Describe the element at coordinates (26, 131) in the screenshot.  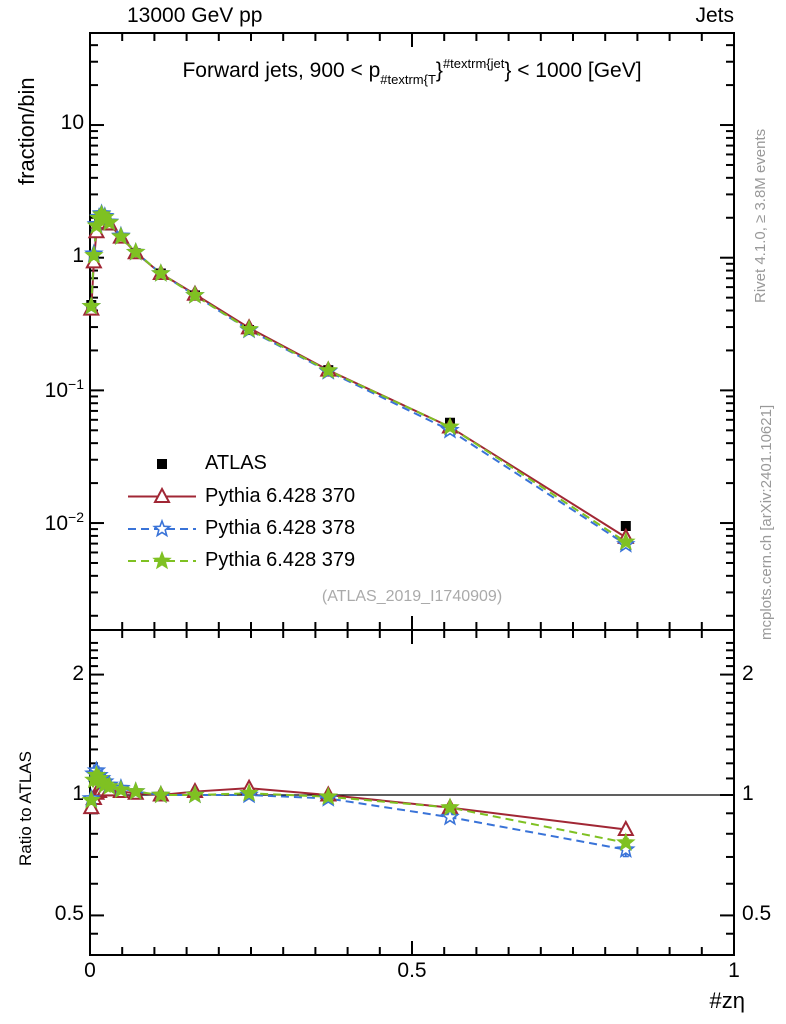
I see `y-axis-label-top: fraction/bin` at that location.